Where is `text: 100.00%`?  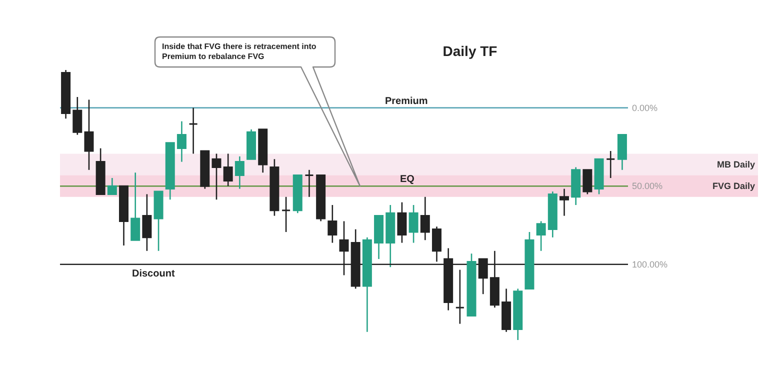
text: 100.00% is located at coordinates (650, 264).